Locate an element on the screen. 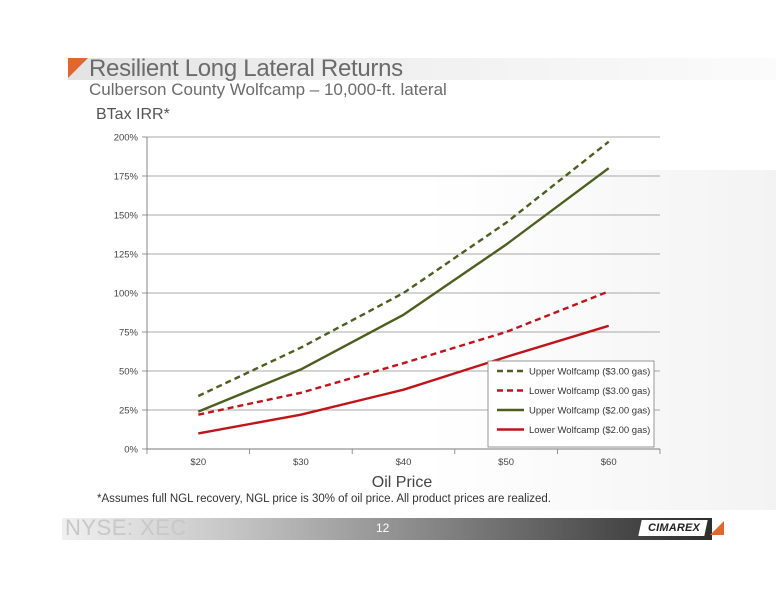 This screenshot has height=600, width=776. logo-accent-triangle-icon is located at coordinates (717, 528).